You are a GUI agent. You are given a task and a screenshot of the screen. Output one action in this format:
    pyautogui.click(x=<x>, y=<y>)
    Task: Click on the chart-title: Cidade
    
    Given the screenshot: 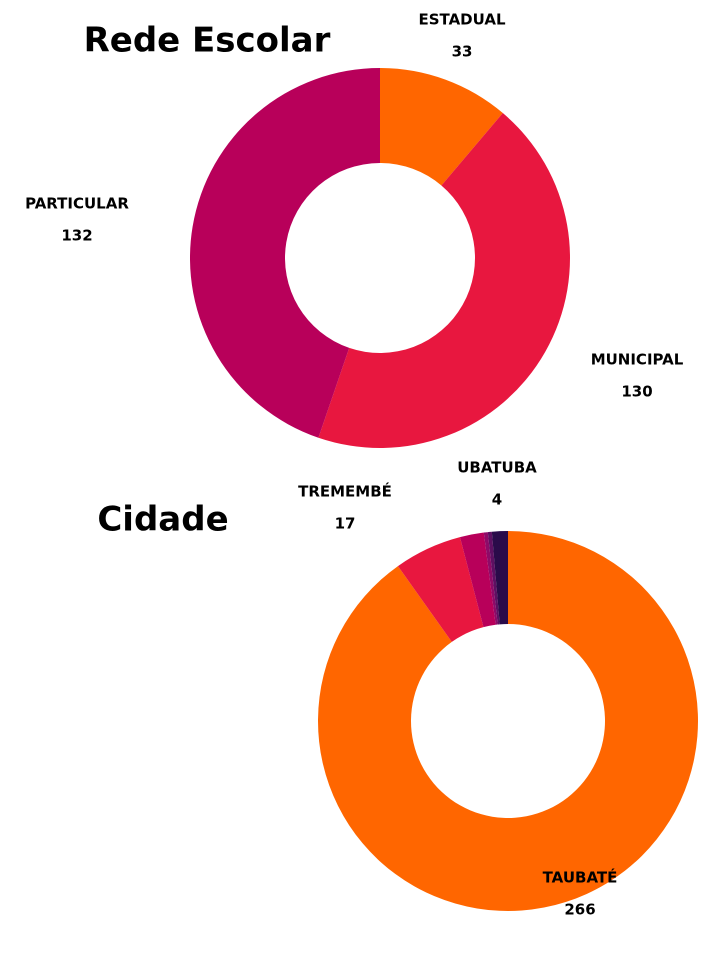 What is the action you would take?
    pyautogui.click(x=162, y=520)
    